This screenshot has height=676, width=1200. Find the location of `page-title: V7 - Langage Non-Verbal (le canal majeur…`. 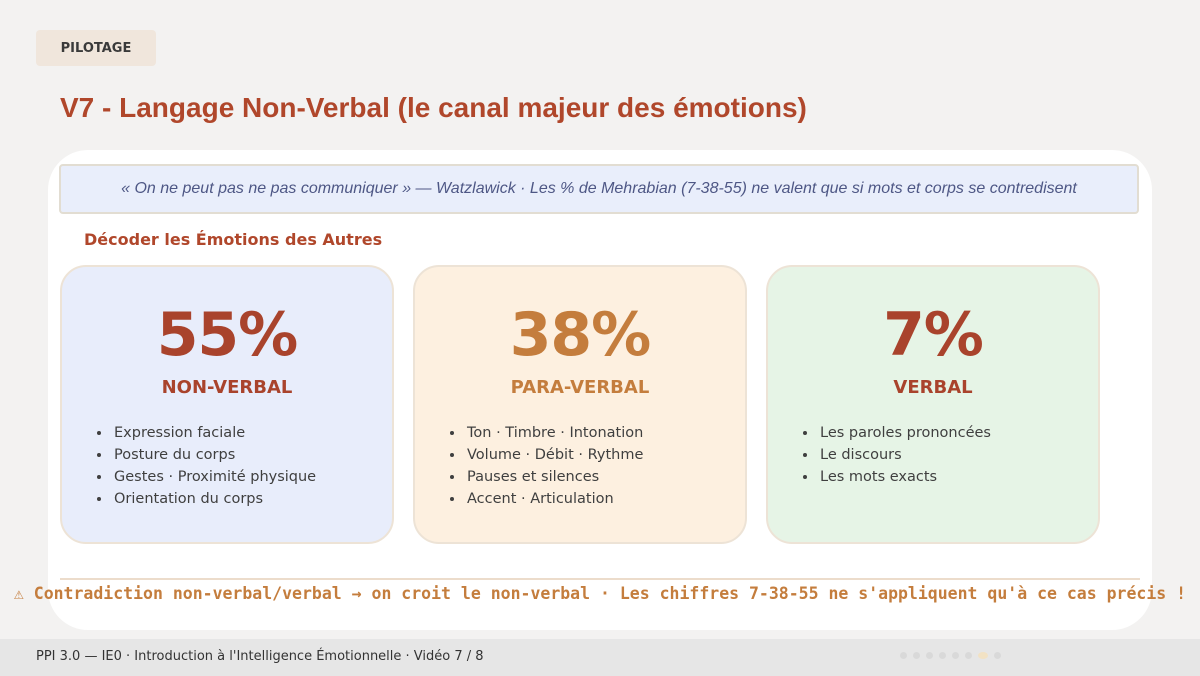

page-title: V7 - Langage Non-Verbal (le canal majeur… is located at coordinates (433, 107).